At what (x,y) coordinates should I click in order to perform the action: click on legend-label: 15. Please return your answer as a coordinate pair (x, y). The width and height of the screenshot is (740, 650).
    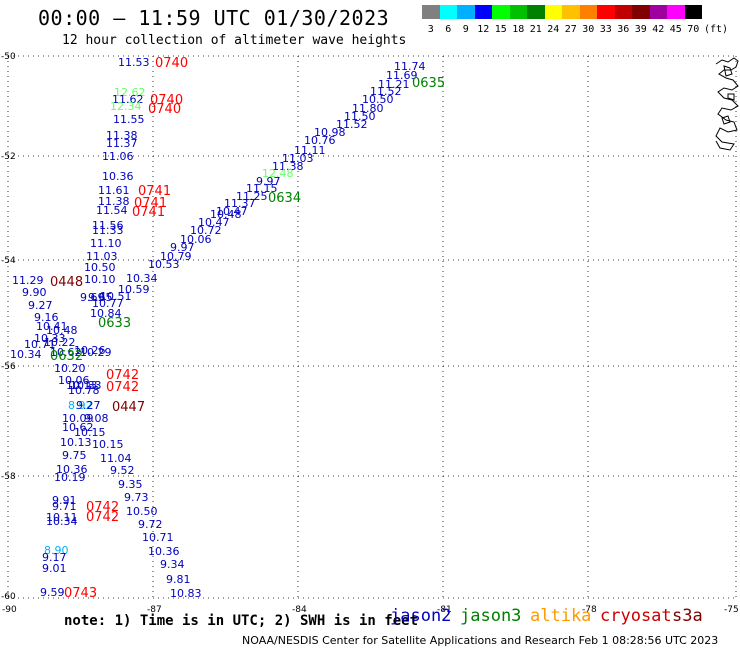
    Looking at the image, I should click on (500, 29).